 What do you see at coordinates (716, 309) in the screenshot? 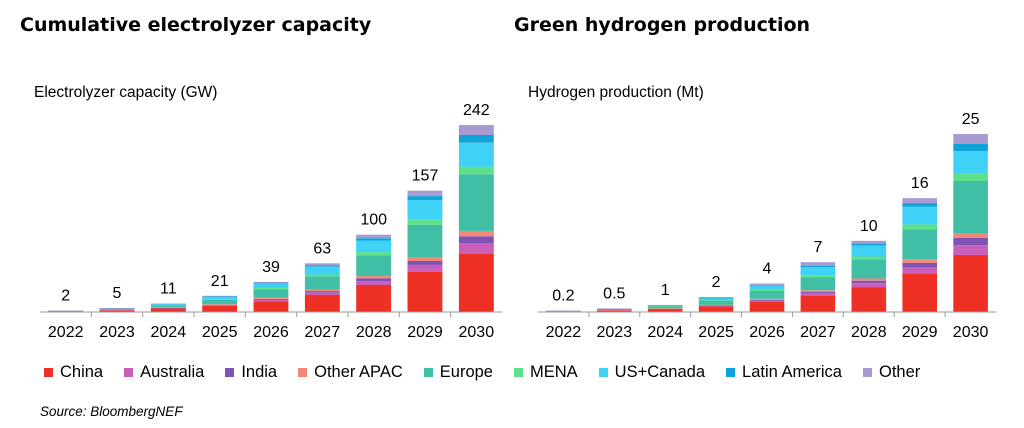
I see `bar-segment-china-2025` at bounding box center [716, 309].